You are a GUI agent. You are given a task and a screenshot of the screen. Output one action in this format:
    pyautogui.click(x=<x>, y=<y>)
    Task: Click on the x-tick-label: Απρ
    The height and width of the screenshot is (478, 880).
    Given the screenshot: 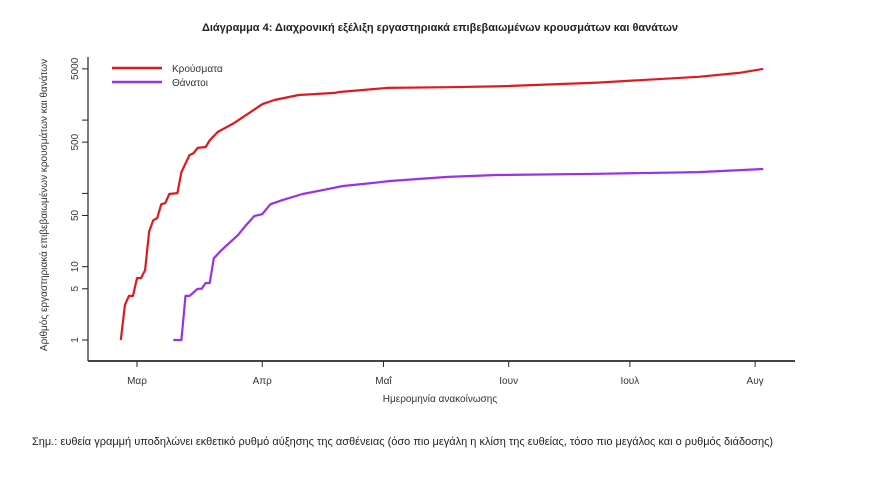 What is the action you would take?
    pyautogui.click(x=263, y=381)
    